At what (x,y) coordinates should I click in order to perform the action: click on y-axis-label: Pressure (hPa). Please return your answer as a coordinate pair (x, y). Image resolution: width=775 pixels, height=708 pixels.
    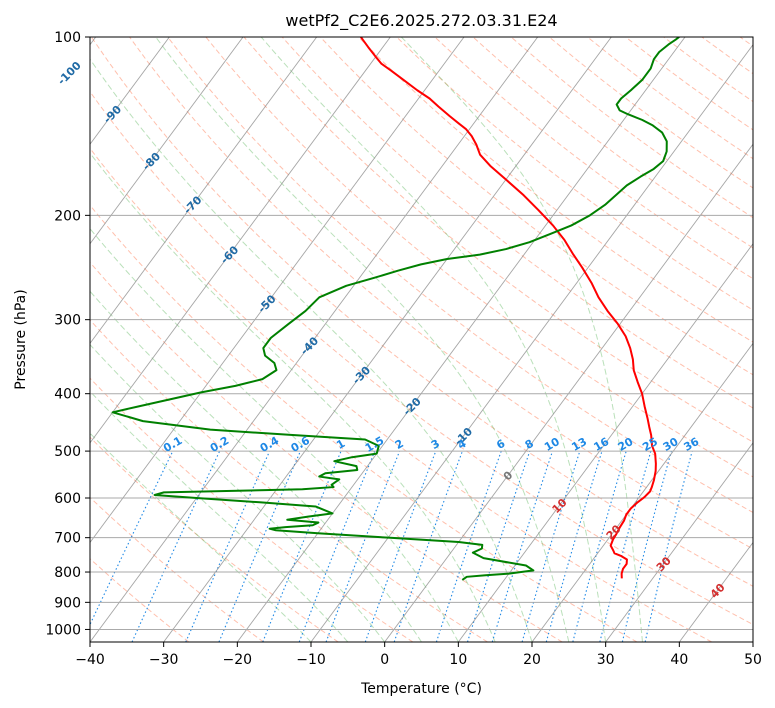
    Looking at the image, I should click on (21, 339).